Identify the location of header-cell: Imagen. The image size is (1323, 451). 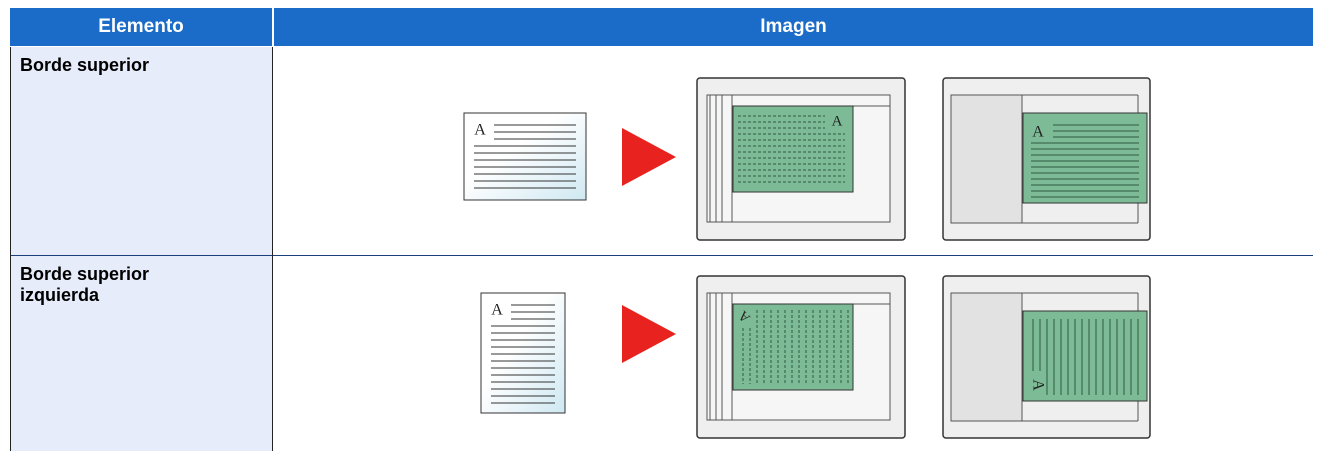
(793, 27).